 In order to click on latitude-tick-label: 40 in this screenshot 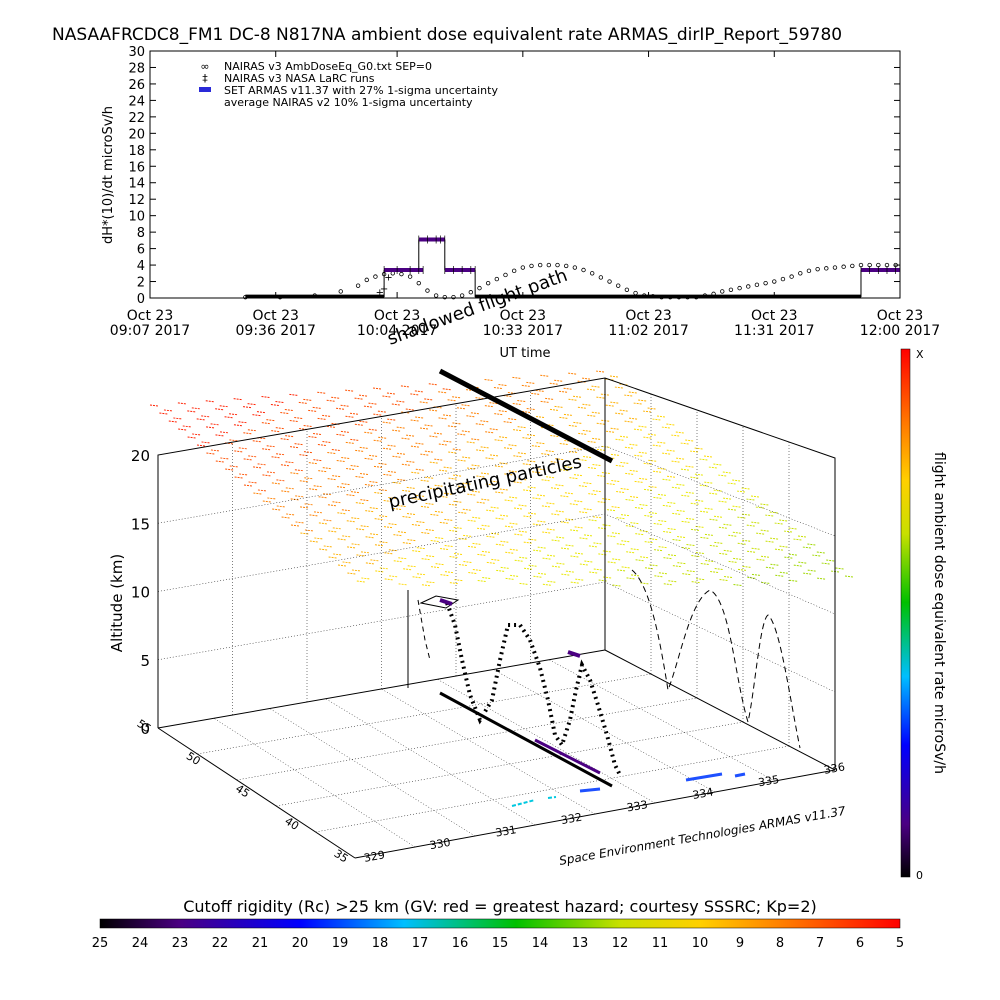, I will do `click(291, 823)`.